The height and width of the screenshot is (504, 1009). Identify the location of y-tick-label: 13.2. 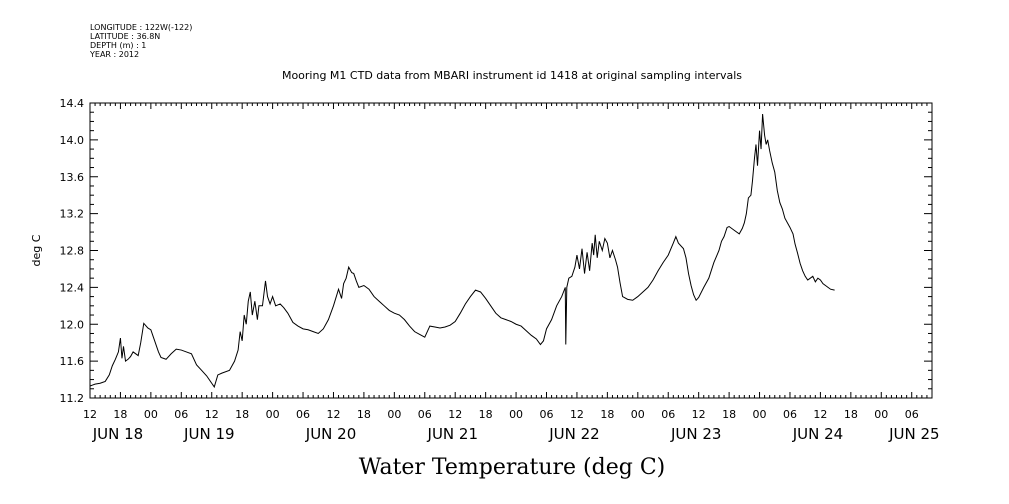
(72, 214).